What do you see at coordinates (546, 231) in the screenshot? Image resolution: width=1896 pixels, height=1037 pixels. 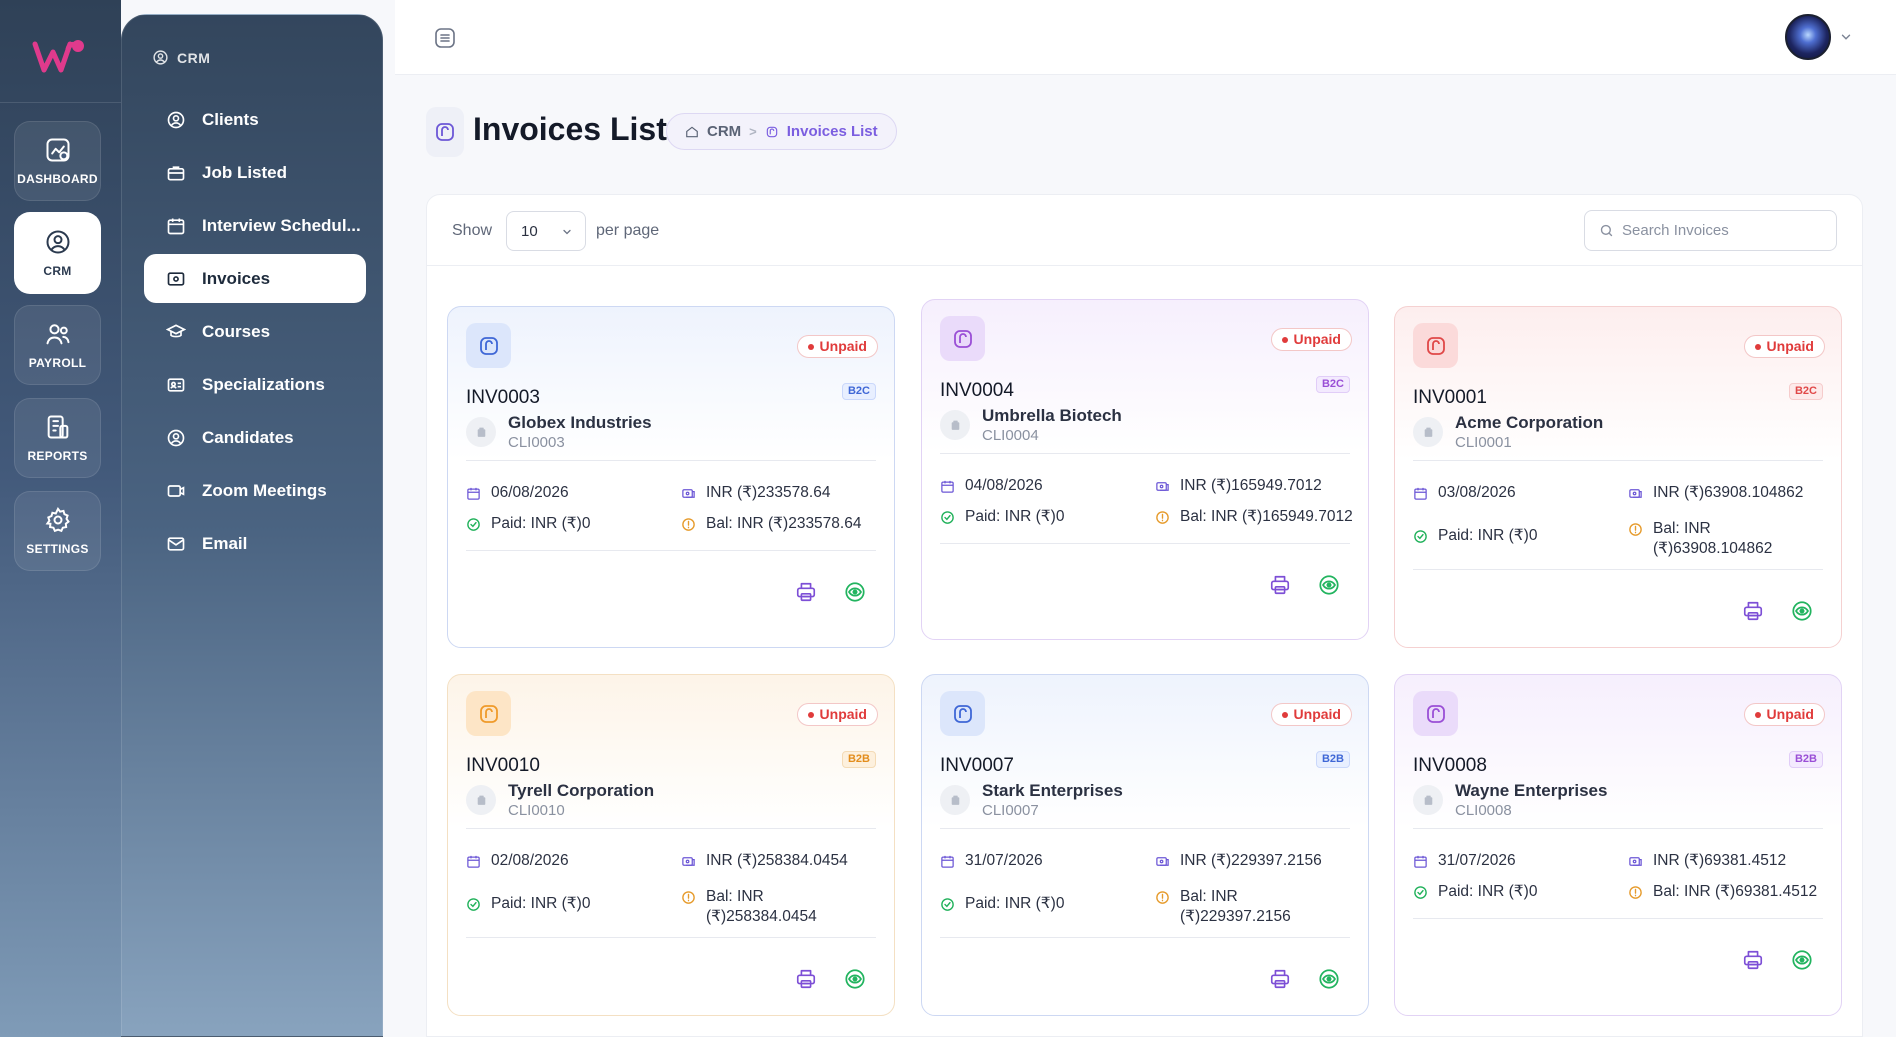 I see `page-size-select: 10` at bounding box center [546, 231].